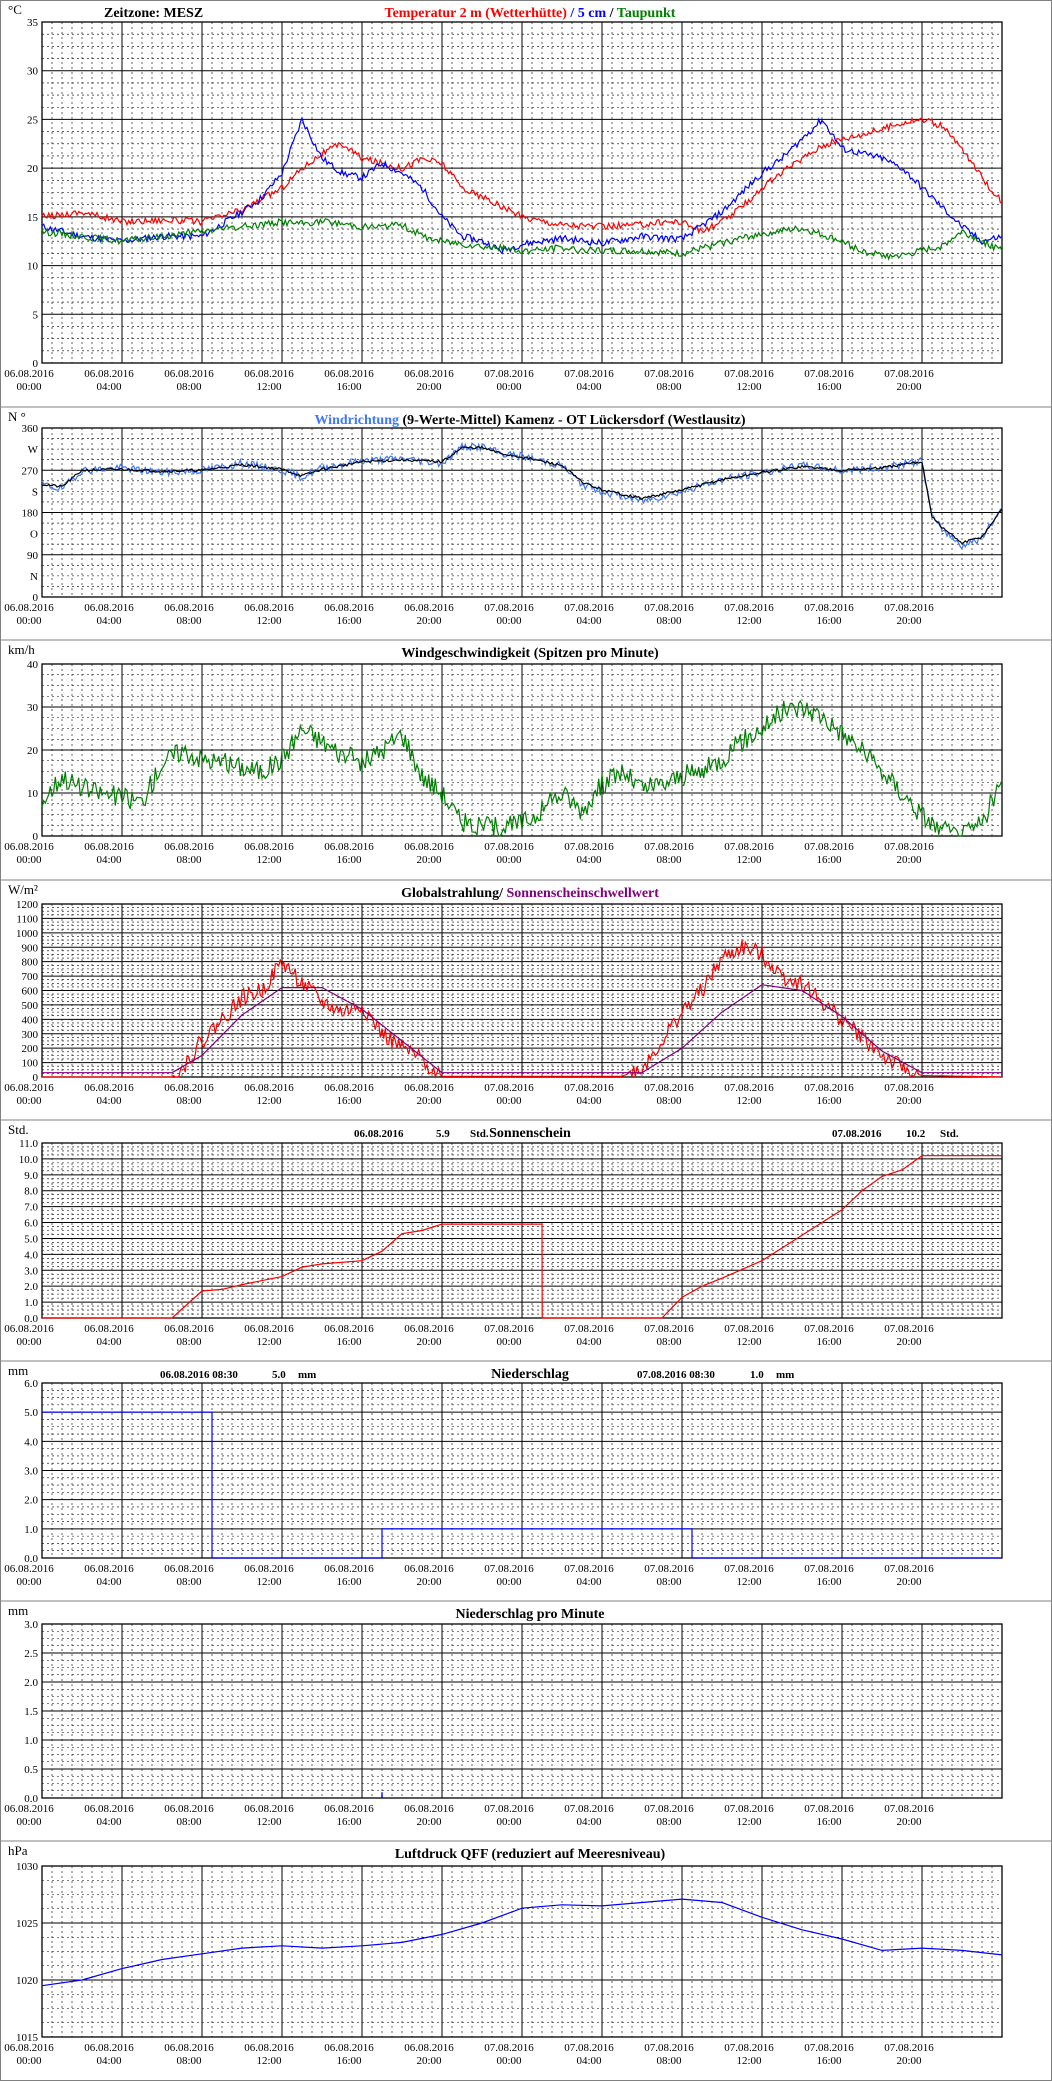 This screenshot has height=2081, width=1052. I want to click on chart-title: Niederschlag, so click(530, 1374).